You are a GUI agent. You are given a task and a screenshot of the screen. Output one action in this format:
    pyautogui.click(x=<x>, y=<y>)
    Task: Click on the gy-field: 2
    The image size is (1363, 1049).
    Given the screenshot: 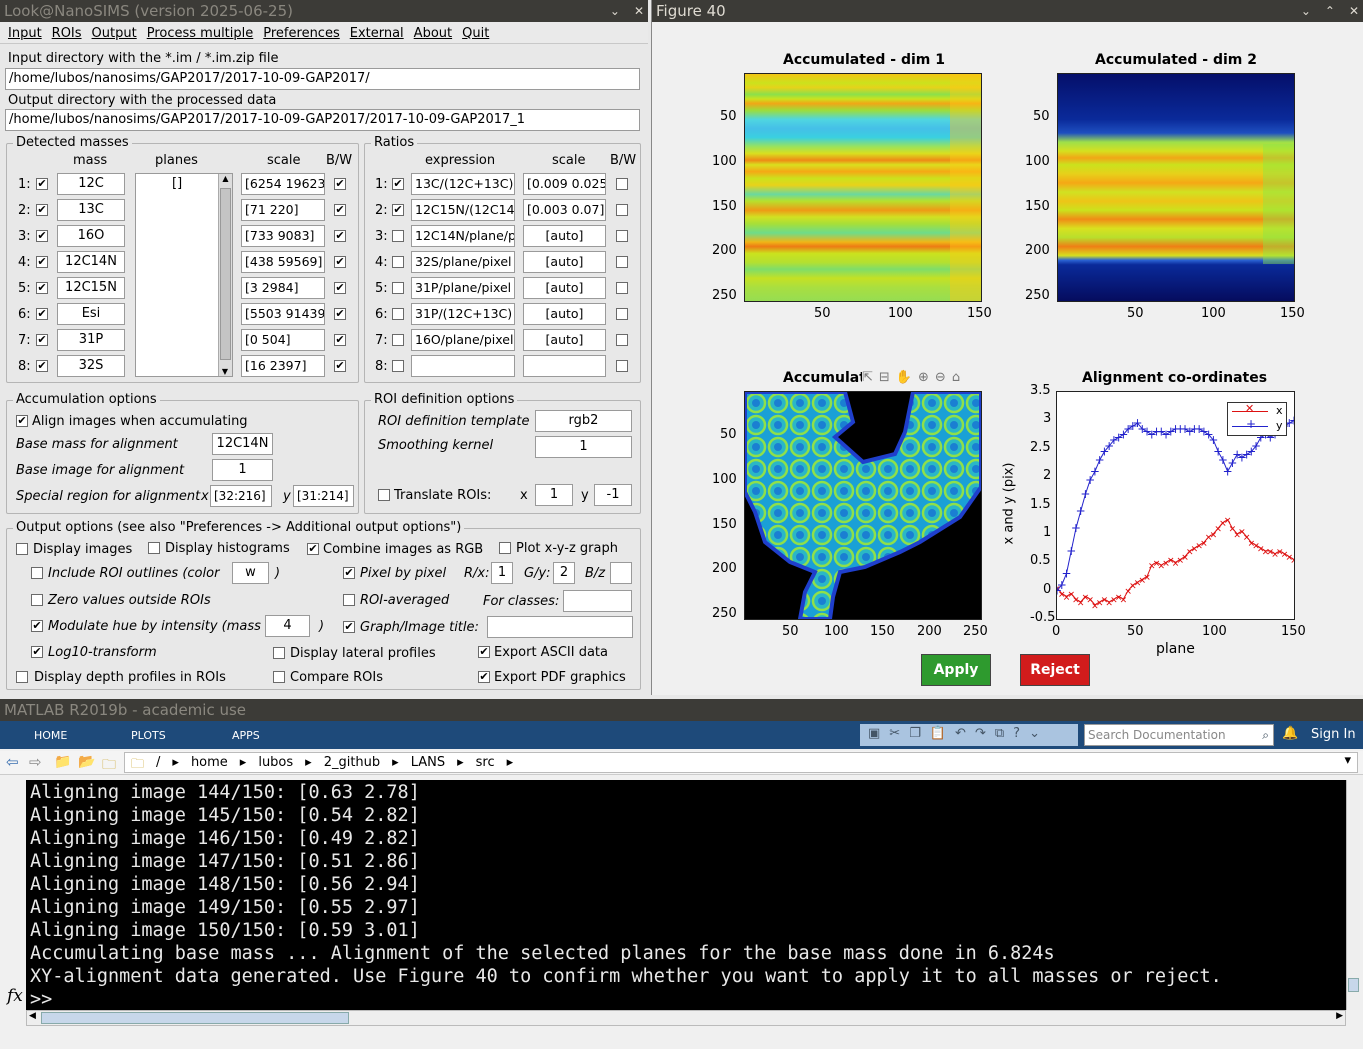 What is the action you would take?
    pyautogui.click(x=564, y=573)
    